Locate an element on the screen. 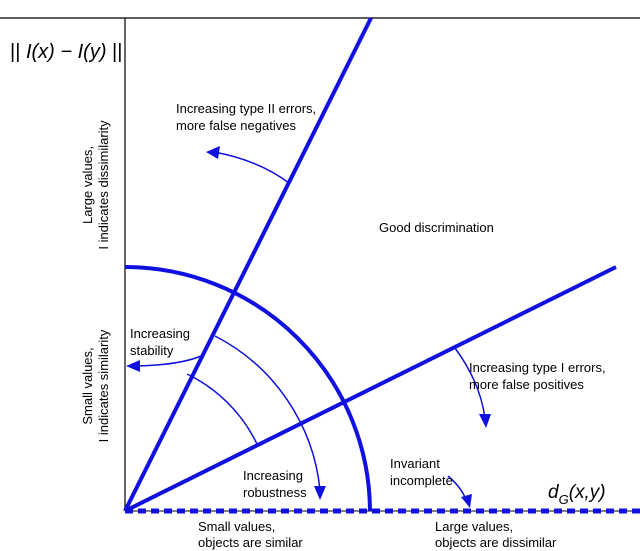 The height and width of the screenshot is (551, 640). x-label-left-line1: Small values, is located at coordinates (236, 526).